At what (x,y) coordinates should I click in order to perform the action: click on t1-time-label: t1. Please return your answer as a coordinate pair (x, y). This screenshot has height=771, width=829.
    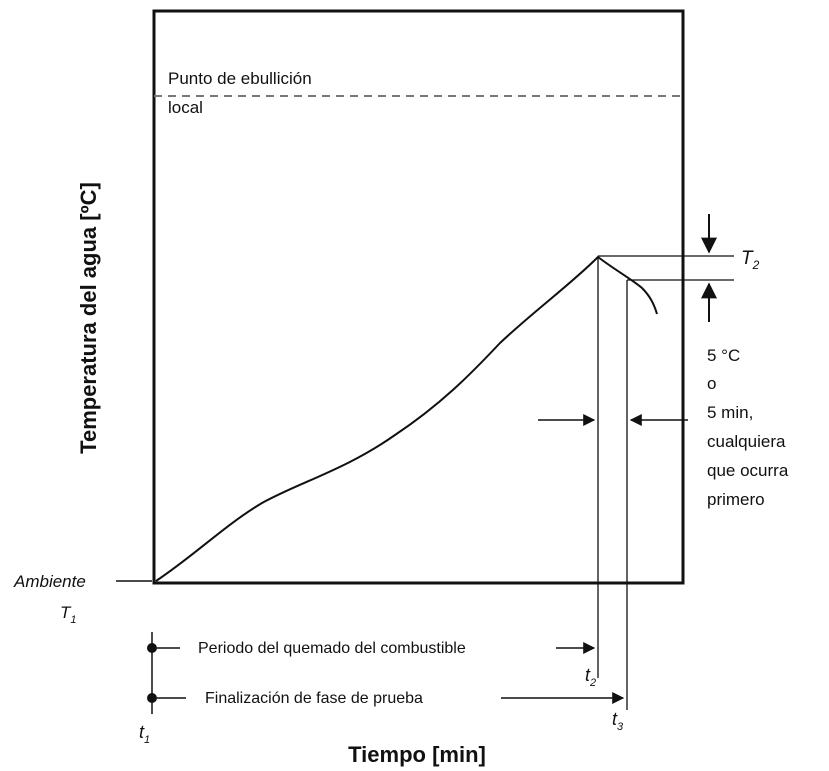
    Looking at the image, I should click on (144, 734).